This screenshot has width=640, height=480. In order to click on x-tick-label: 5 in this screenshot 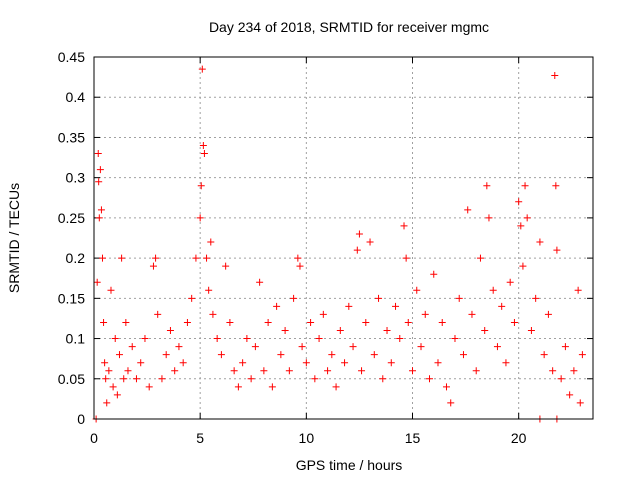, I will do `click(200, 438)`.